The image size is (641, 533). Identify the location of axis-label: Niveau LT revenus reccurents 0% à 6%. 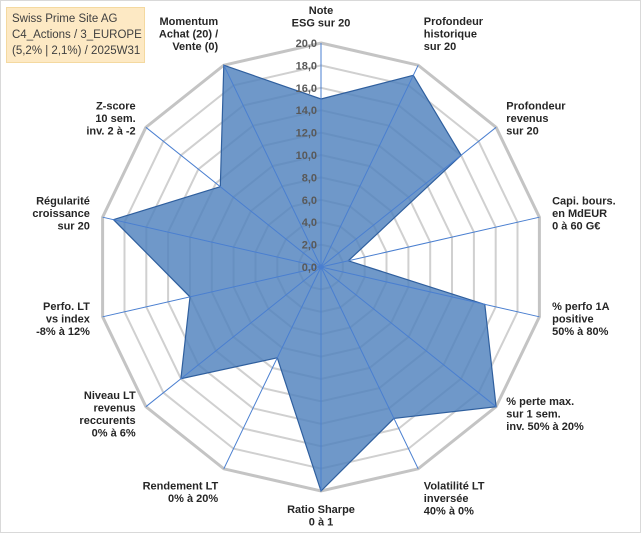
(107, 415).